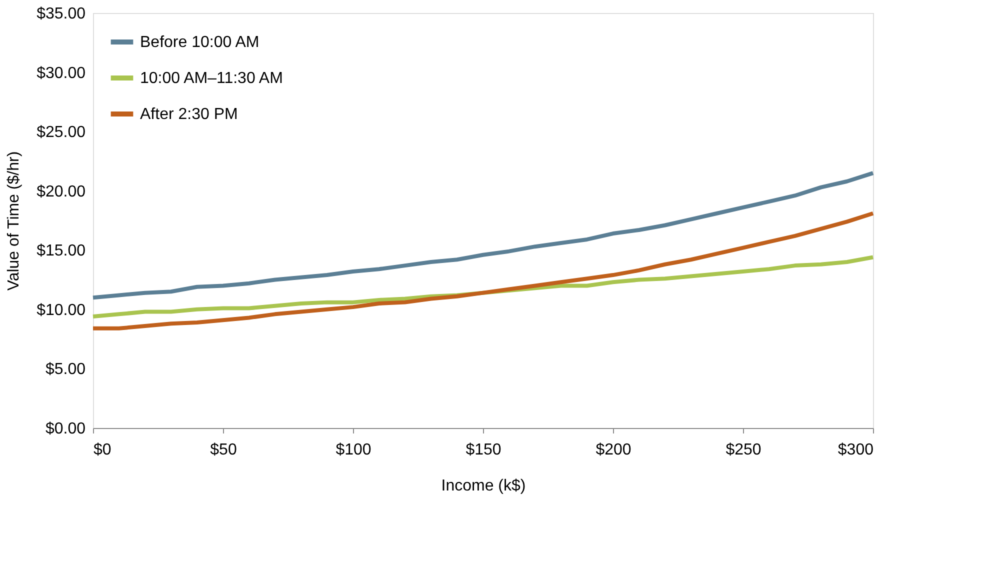 The width and height of the screenshot is (987, 577). What do you see at coordinates (103, 450) in the screenshot?
I see `x-tick-label: $0` at bounding box center [103, 450].